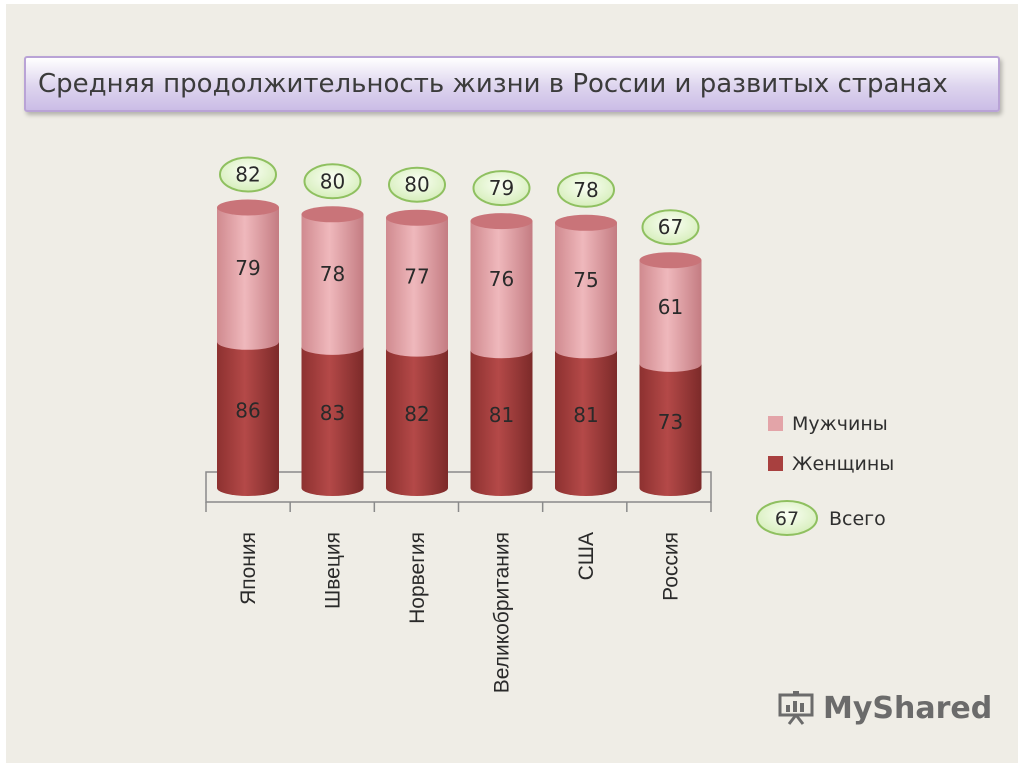  Describe the element at coordinates (840, 424) in the screenshot. I see `legend-label-men: Мужчины` at that location.